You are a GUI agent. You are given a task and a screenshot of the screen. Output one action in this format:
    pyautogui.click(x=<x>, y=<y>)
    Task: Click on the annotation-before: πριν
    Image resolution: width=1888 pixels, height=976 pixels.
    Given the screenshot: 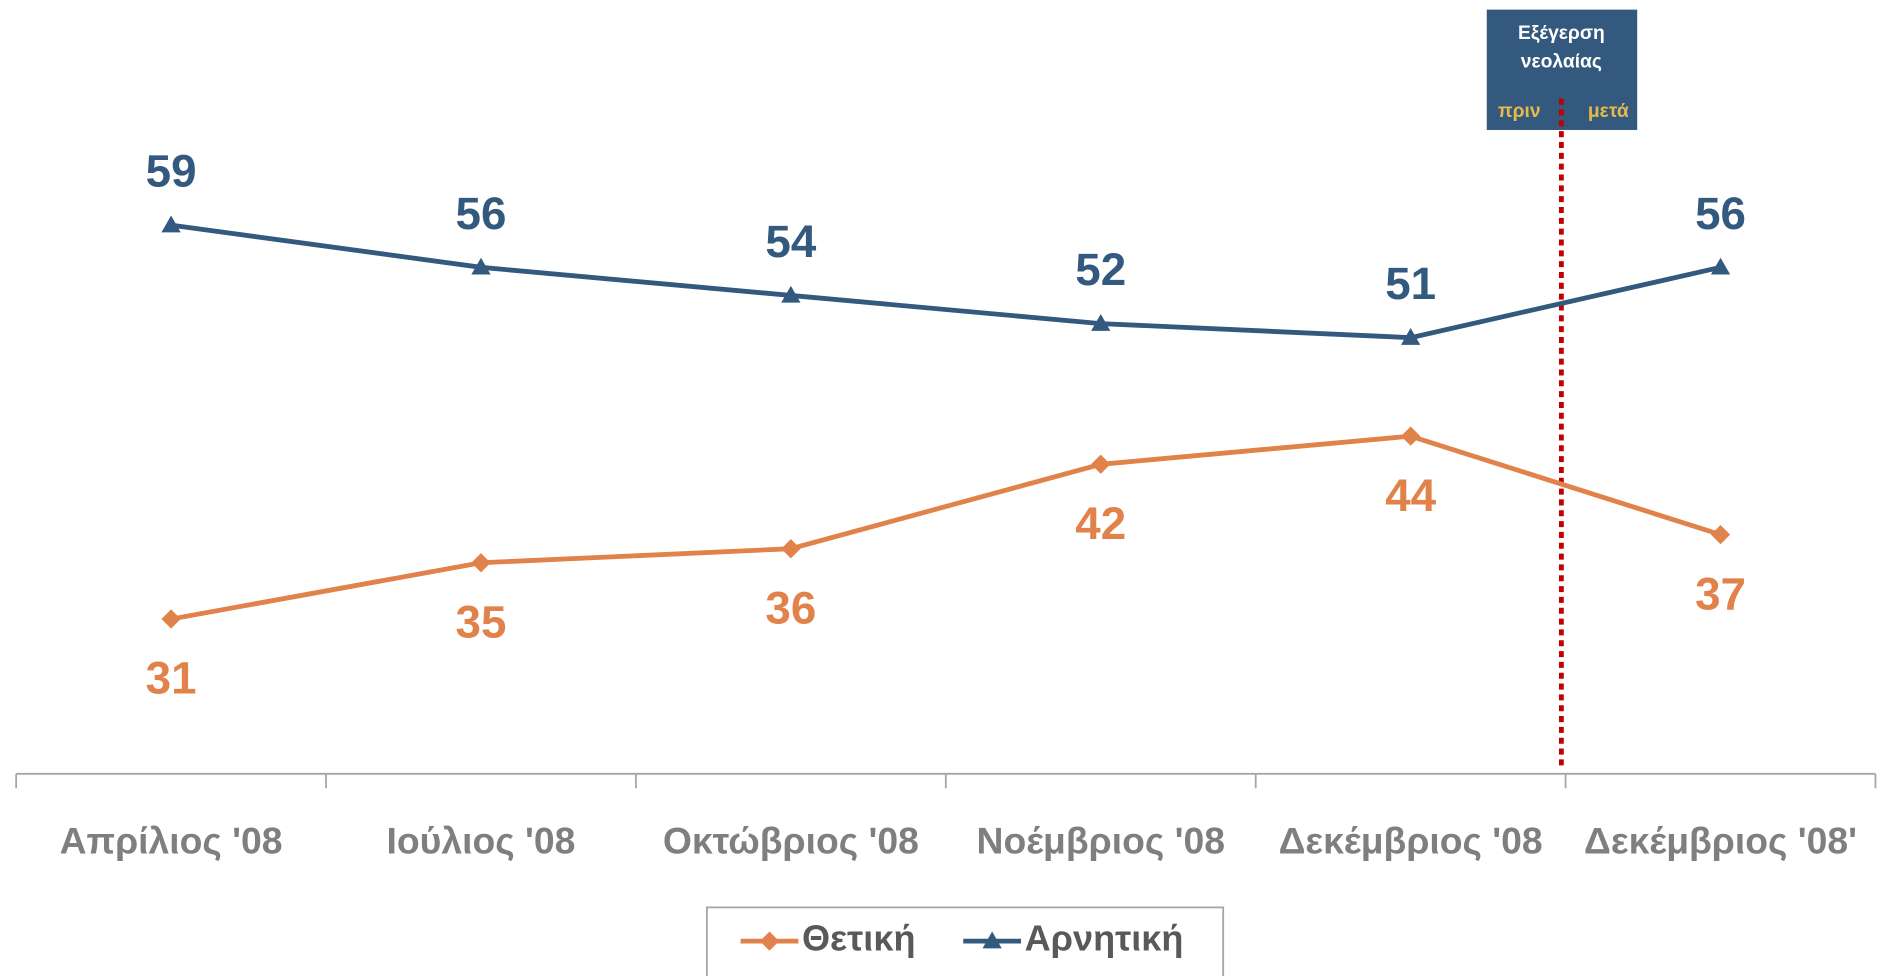 What is the action you would take?
    pyautogui.click(x=1519, y=111)
    